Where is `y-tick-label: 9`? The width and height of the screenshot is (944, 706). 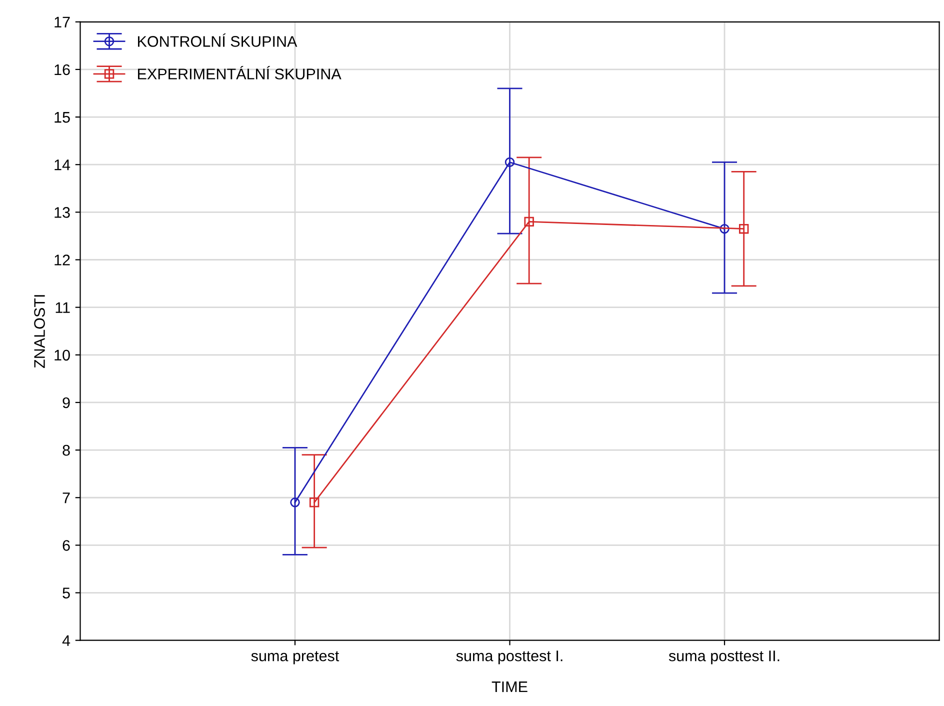
y-tick-label: 9 is located at coordinates (66, 402).